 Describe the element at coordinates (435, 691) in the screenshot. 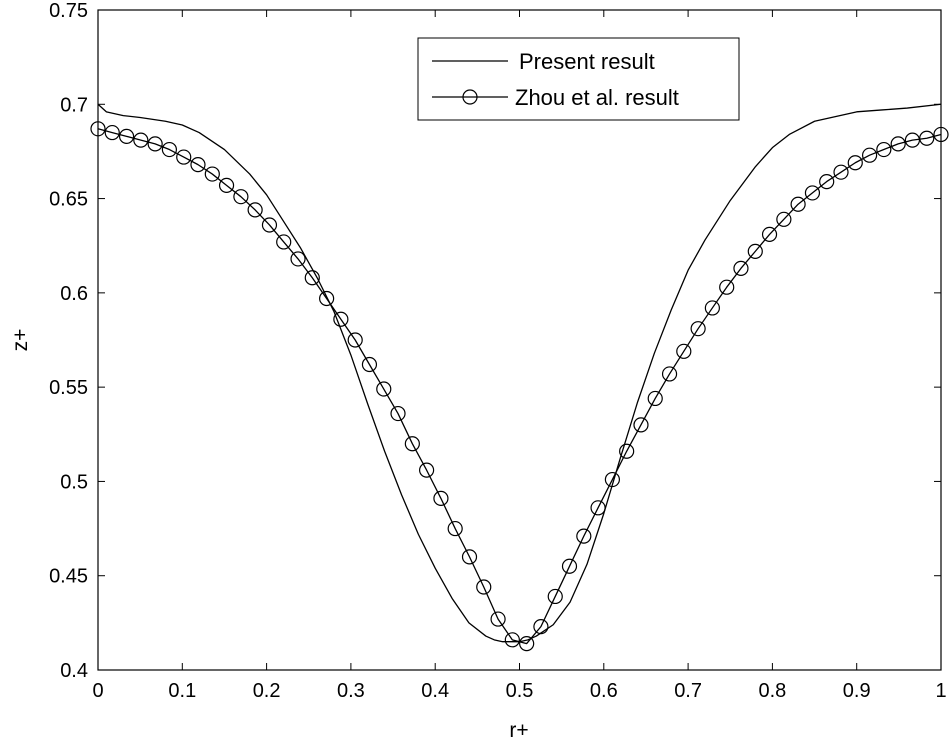

I see `x-tick-label: 0.4` at that location.